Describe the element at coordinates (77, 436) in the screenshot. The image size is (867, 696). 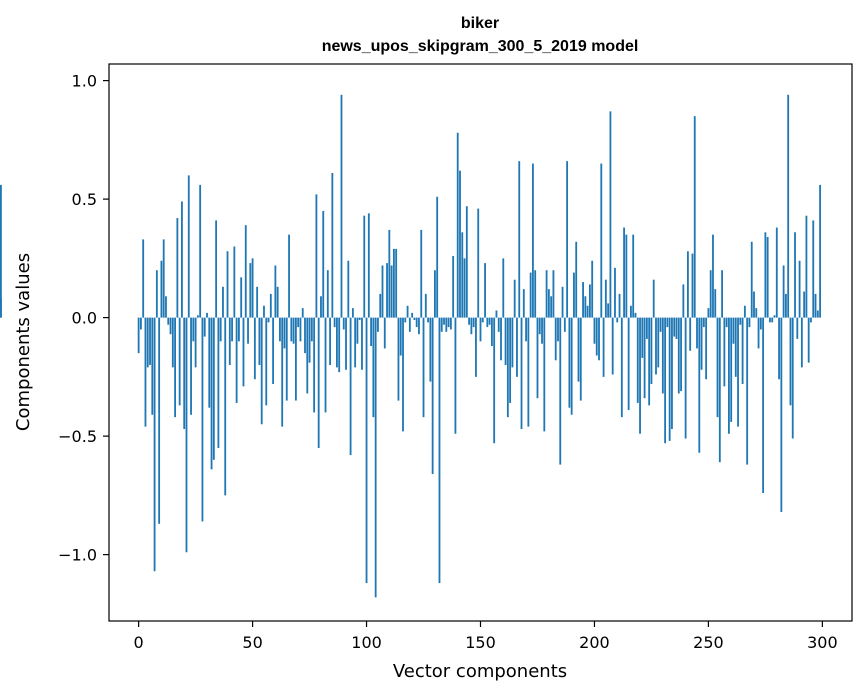
I see `y-tick-label: −0.5` at that location.